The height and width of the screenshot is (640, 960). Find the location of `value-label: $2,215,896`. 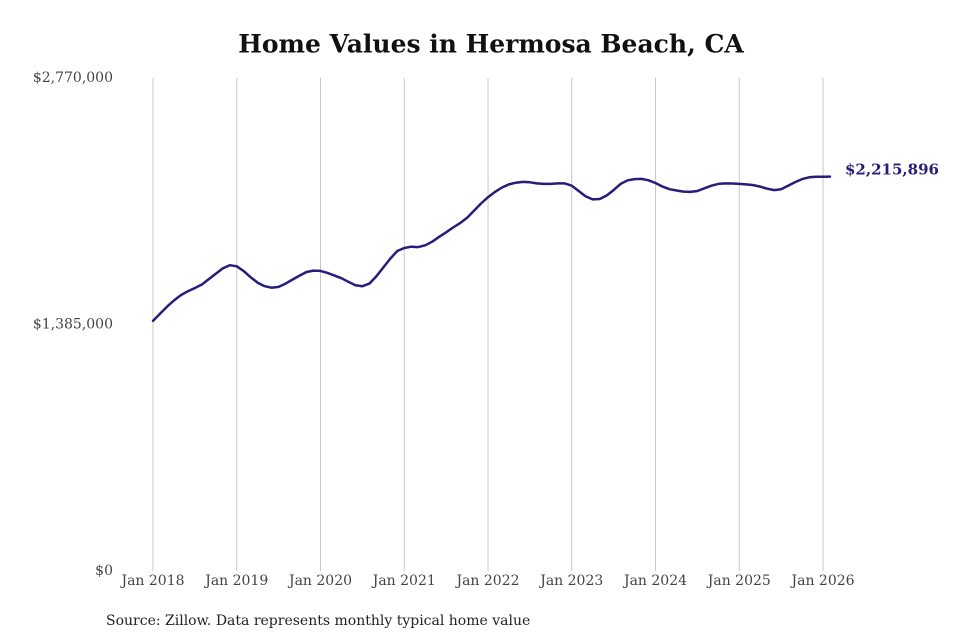

value-label: $2,215,896 is located at coordinates (892, 170).